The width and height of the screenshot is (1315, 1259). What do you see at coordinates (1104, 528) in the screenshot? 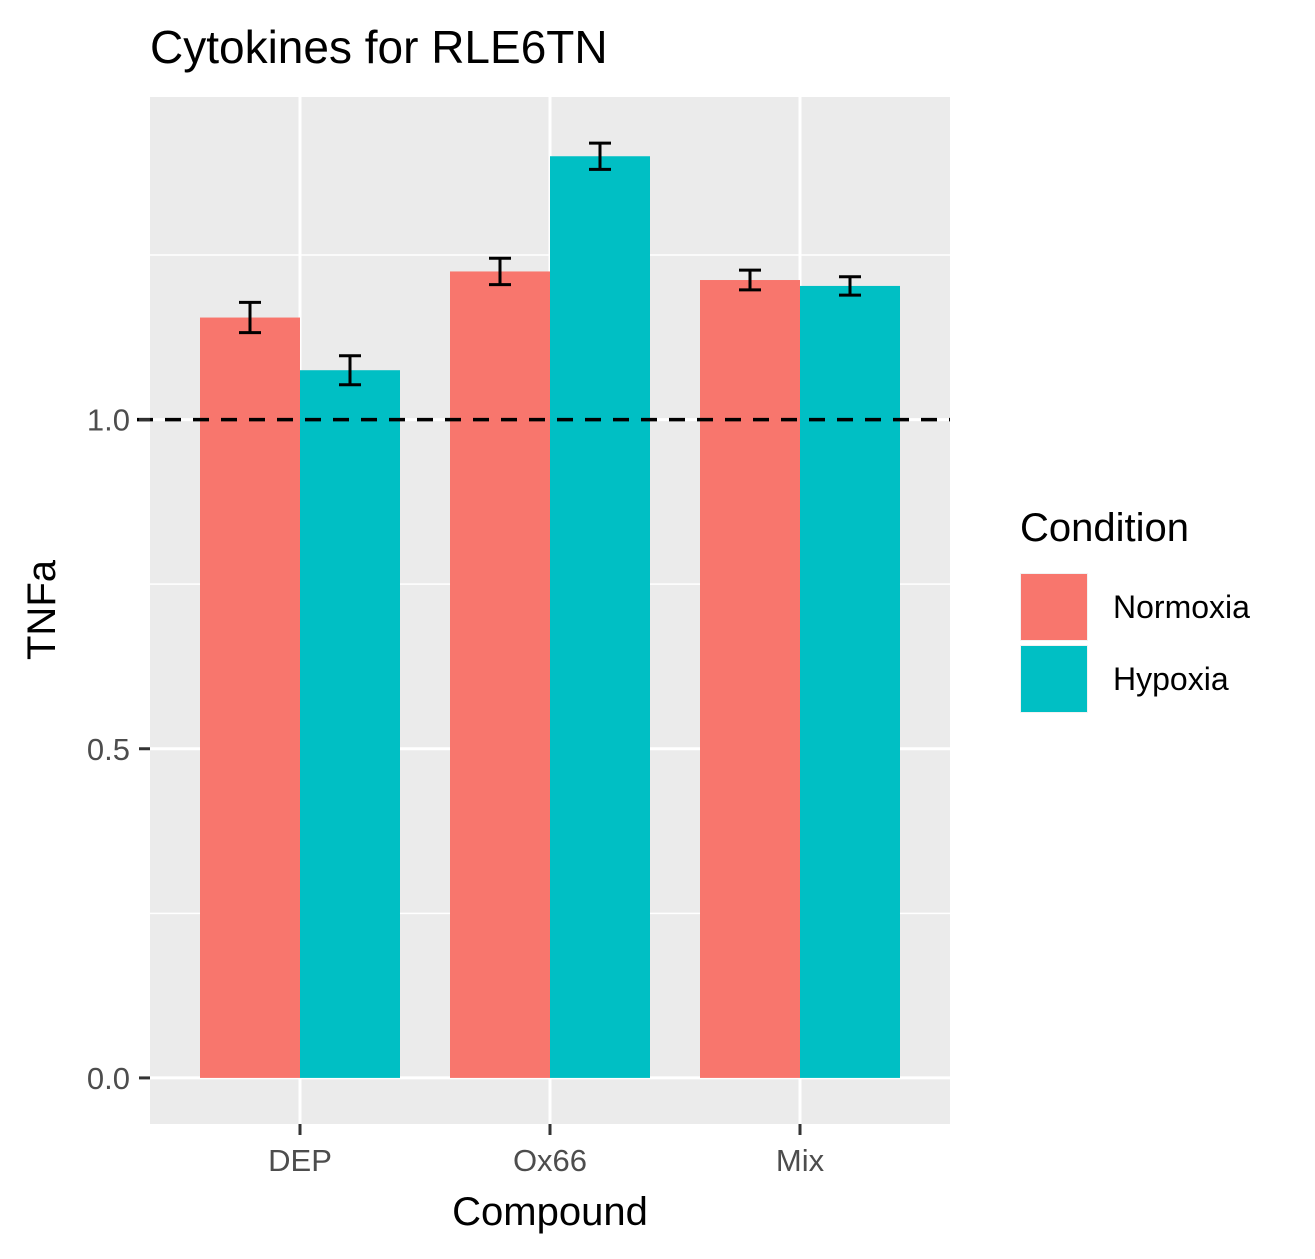
I see `legend-title: Condition` at bounding box center [1104, 528].